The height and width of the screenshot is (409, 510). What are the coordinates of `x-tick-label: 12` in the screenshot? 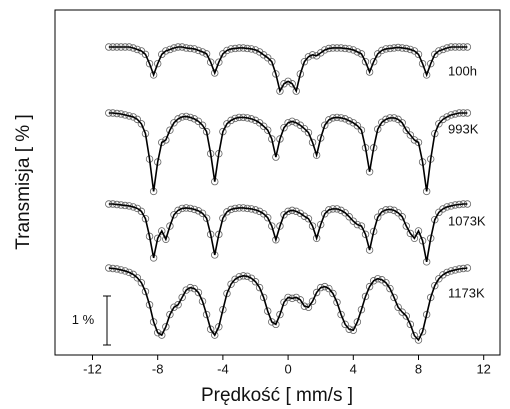 It's located at (483, 368).